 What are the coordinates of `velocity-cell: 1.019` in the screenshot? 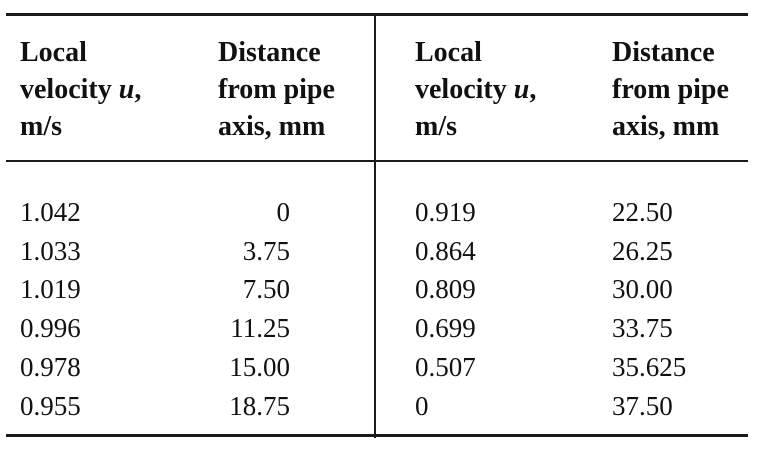 It's located at (50, 289).